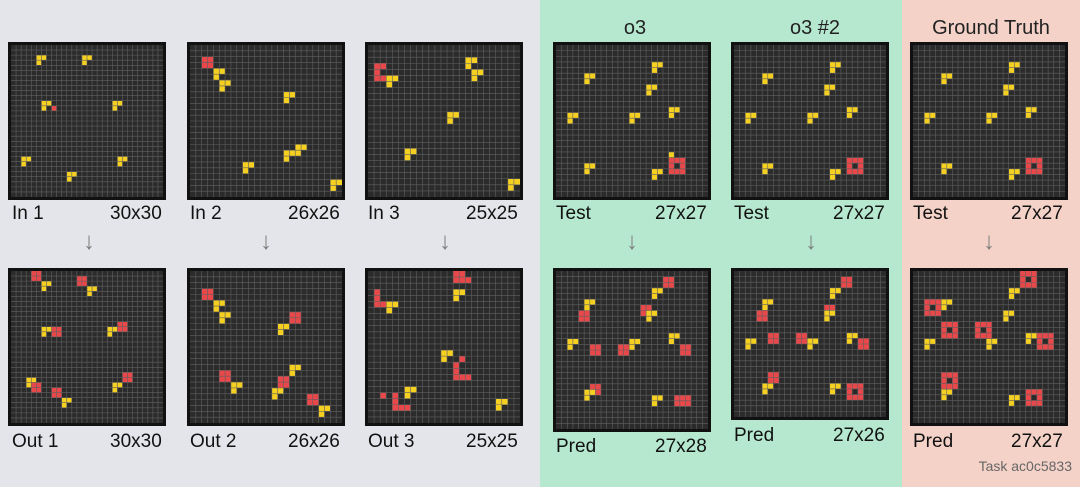  What do you see at coordinates (859, 435) in the screenshot?
I see `pred-size-o3-2: 27x26` at bounding box center [859, 435].